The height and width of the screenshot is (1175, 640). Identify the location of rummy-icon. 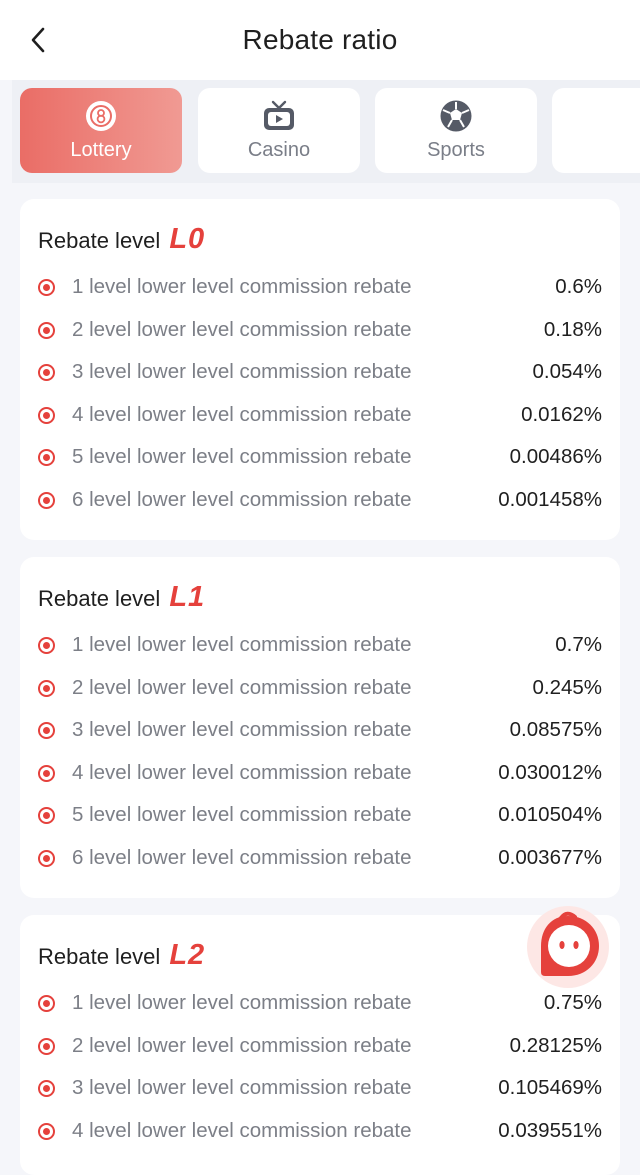
(628, 116).